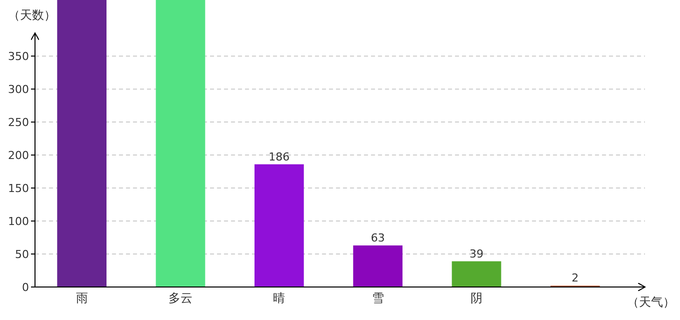 This screenshot has width=680, height=320. I want to click on x-axis-title: （天气）, so click(651, 302).